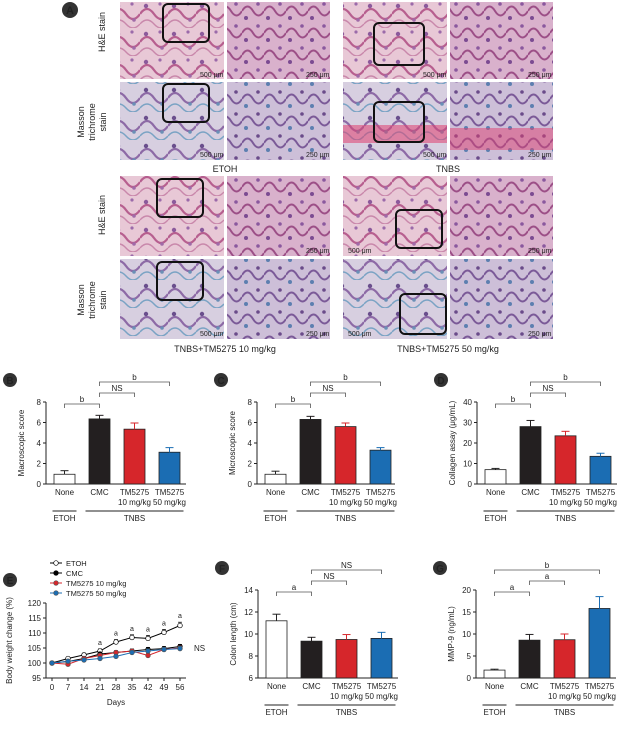  Describe the element at coordinates (250, 443) in the screenshot. I see `y-tick-label: 4` at that location.